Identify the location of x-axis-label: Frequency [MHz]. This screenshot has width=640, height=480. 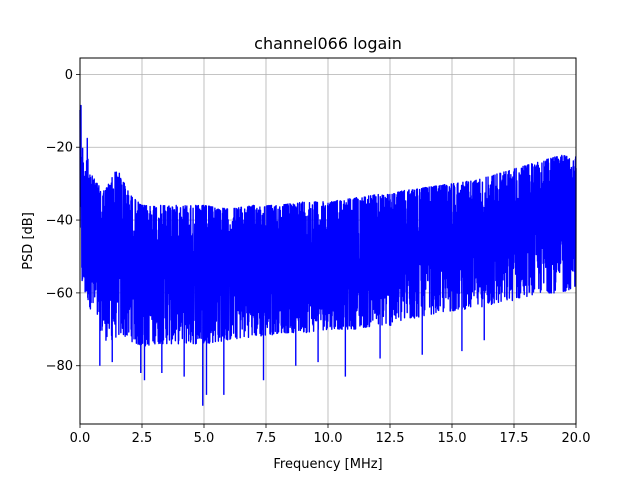
(327, 464).